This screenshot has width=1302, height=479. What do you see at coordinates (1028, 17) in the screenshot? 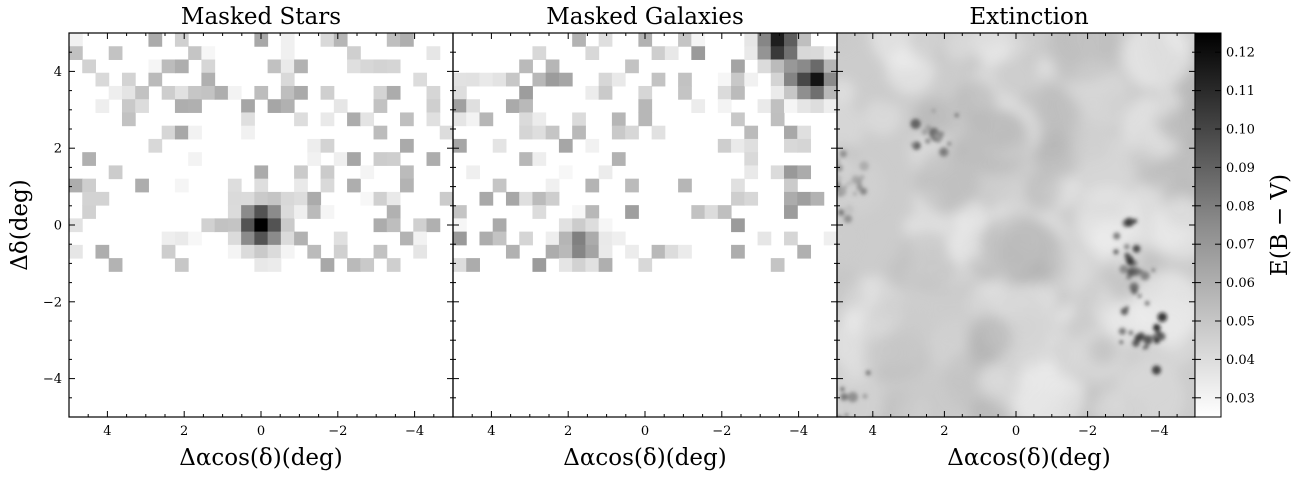
I see `panel-title-extinction: Extinction` at bounding box center [1028, 17].